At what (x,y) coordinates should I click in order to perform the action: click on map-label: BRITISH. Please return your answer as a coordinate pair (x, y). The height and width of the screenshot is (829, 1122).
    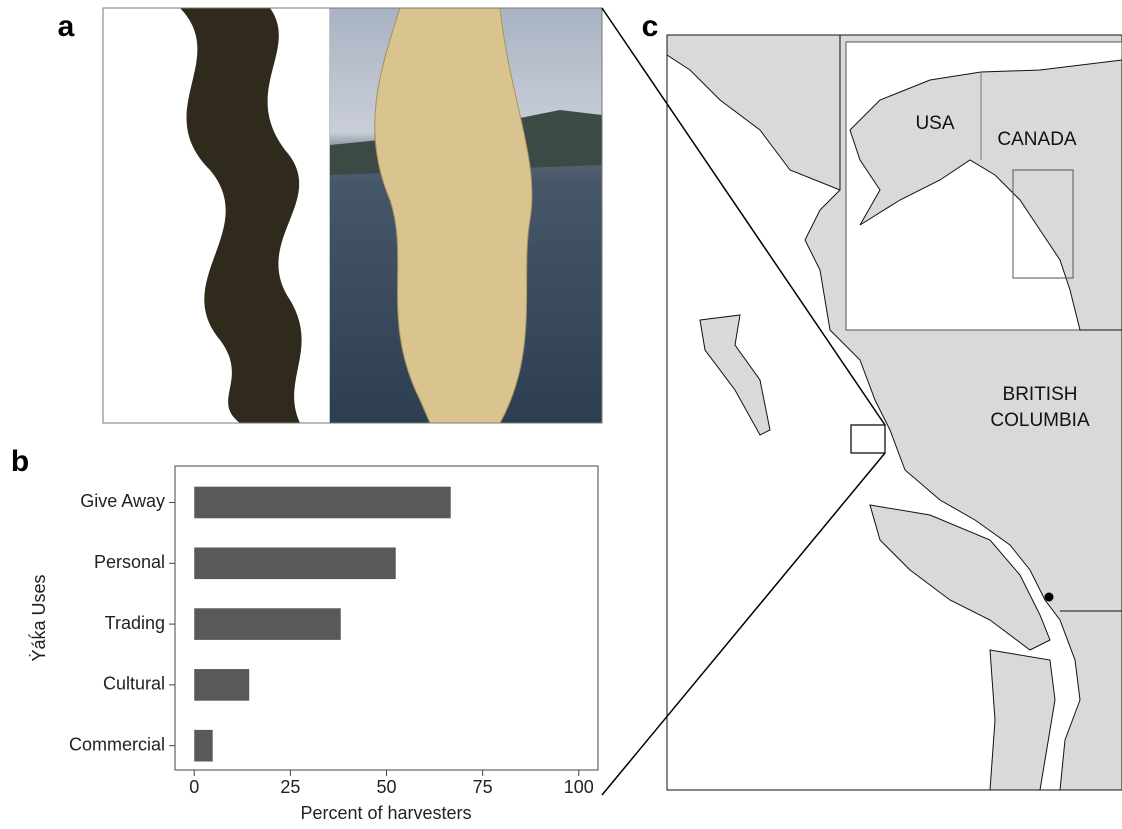
    Looking at the image, I should click on (1040, 394).